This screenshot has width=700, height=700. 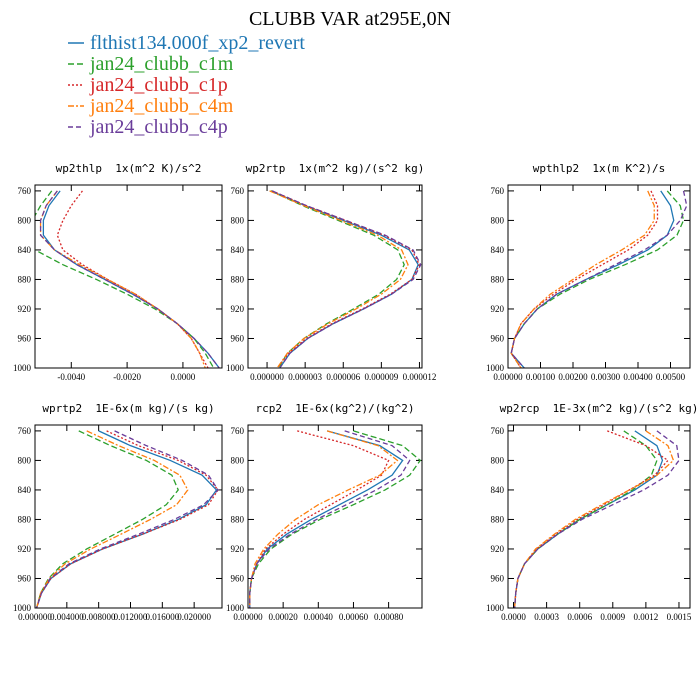 What do you see at coordinates (305, 377) in the screenshot?
I see `x-tick-label: 0.000003` at bounding box center [305, 377].